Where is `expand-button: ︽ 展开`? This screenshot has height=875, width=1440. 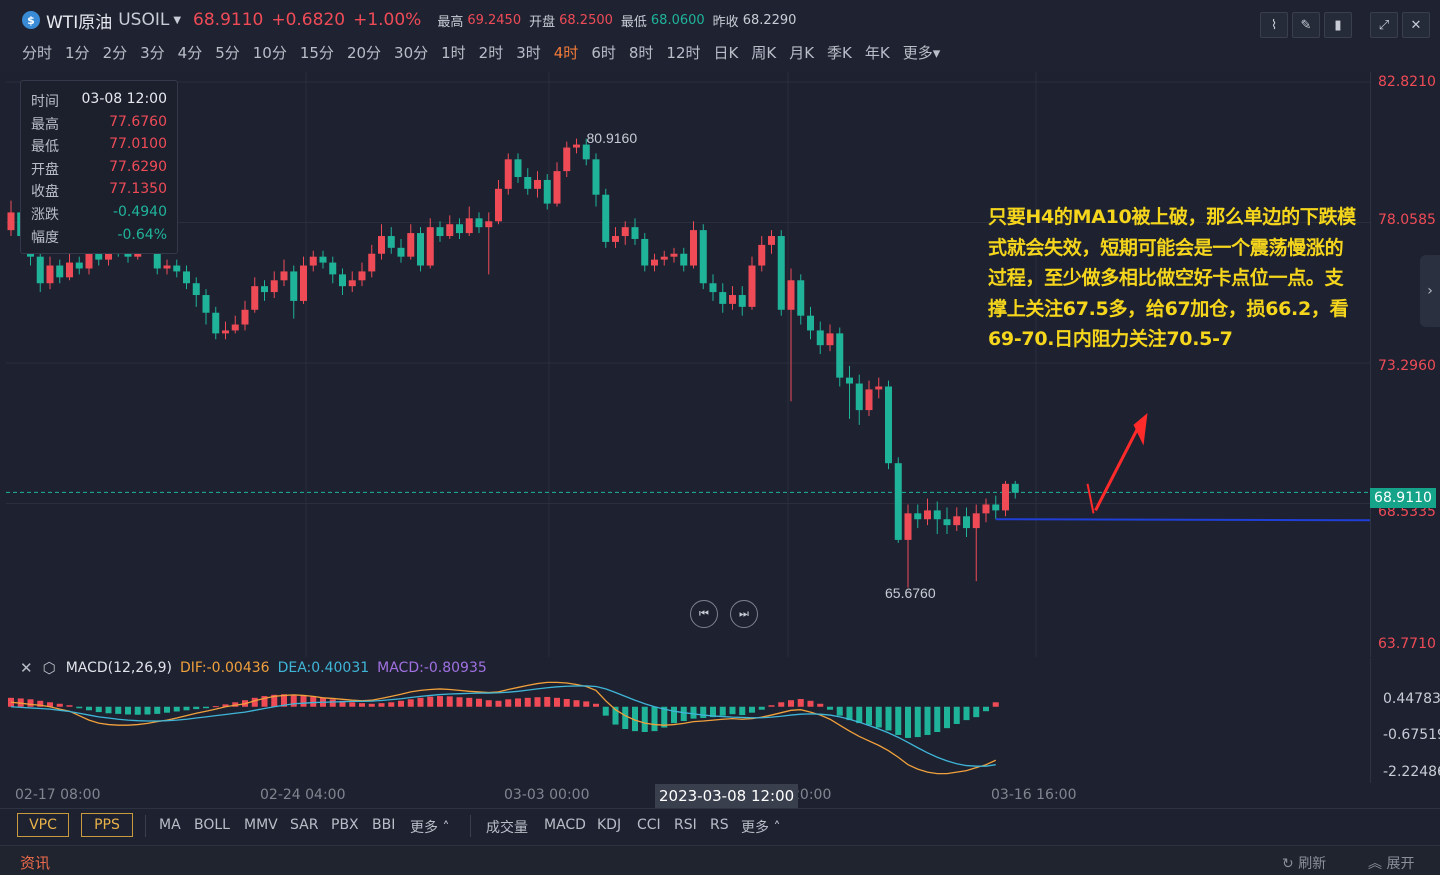 expand-button: ︽ 展开 is located at coordinates (1391, 863).